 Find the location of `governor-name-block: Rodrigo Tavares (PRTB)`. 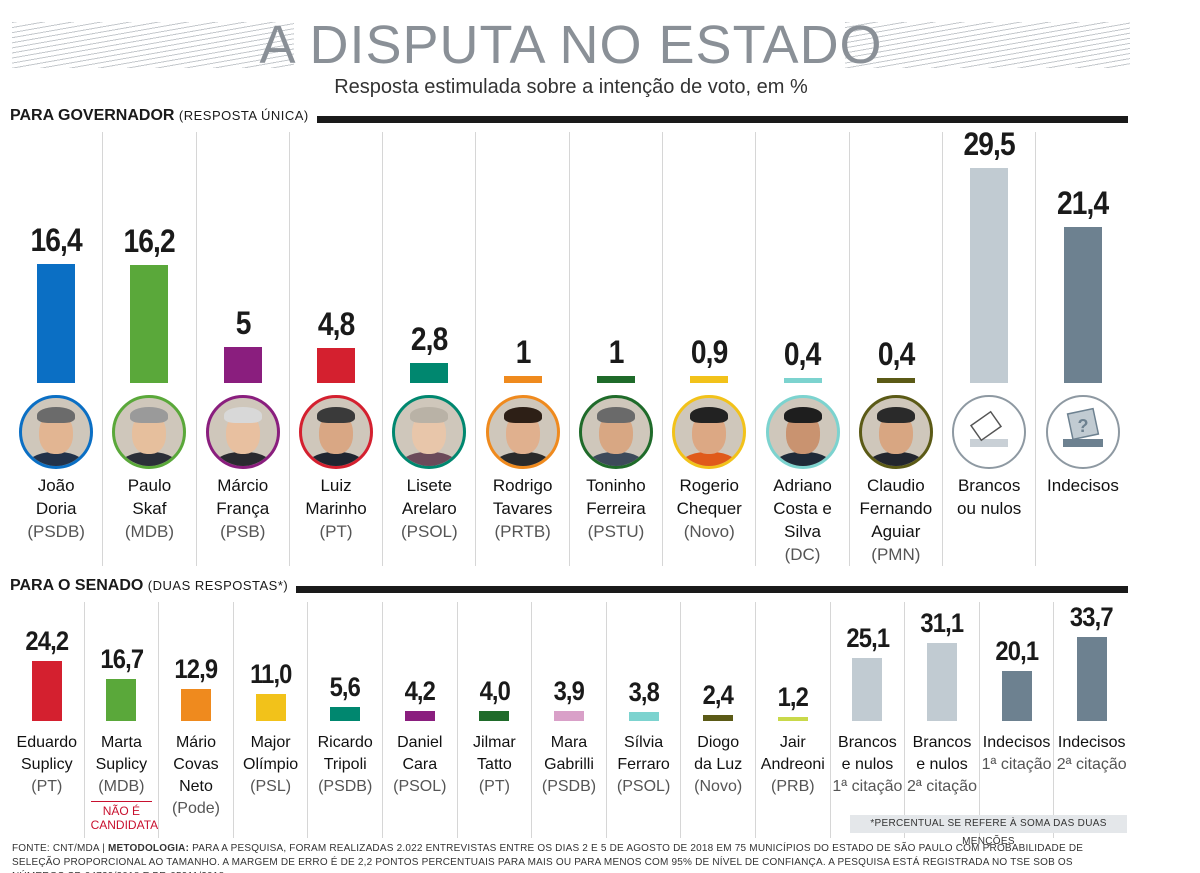

governor-name-block: Rodrigo Tavares (PRTB) is located at coordinates (523, 508).